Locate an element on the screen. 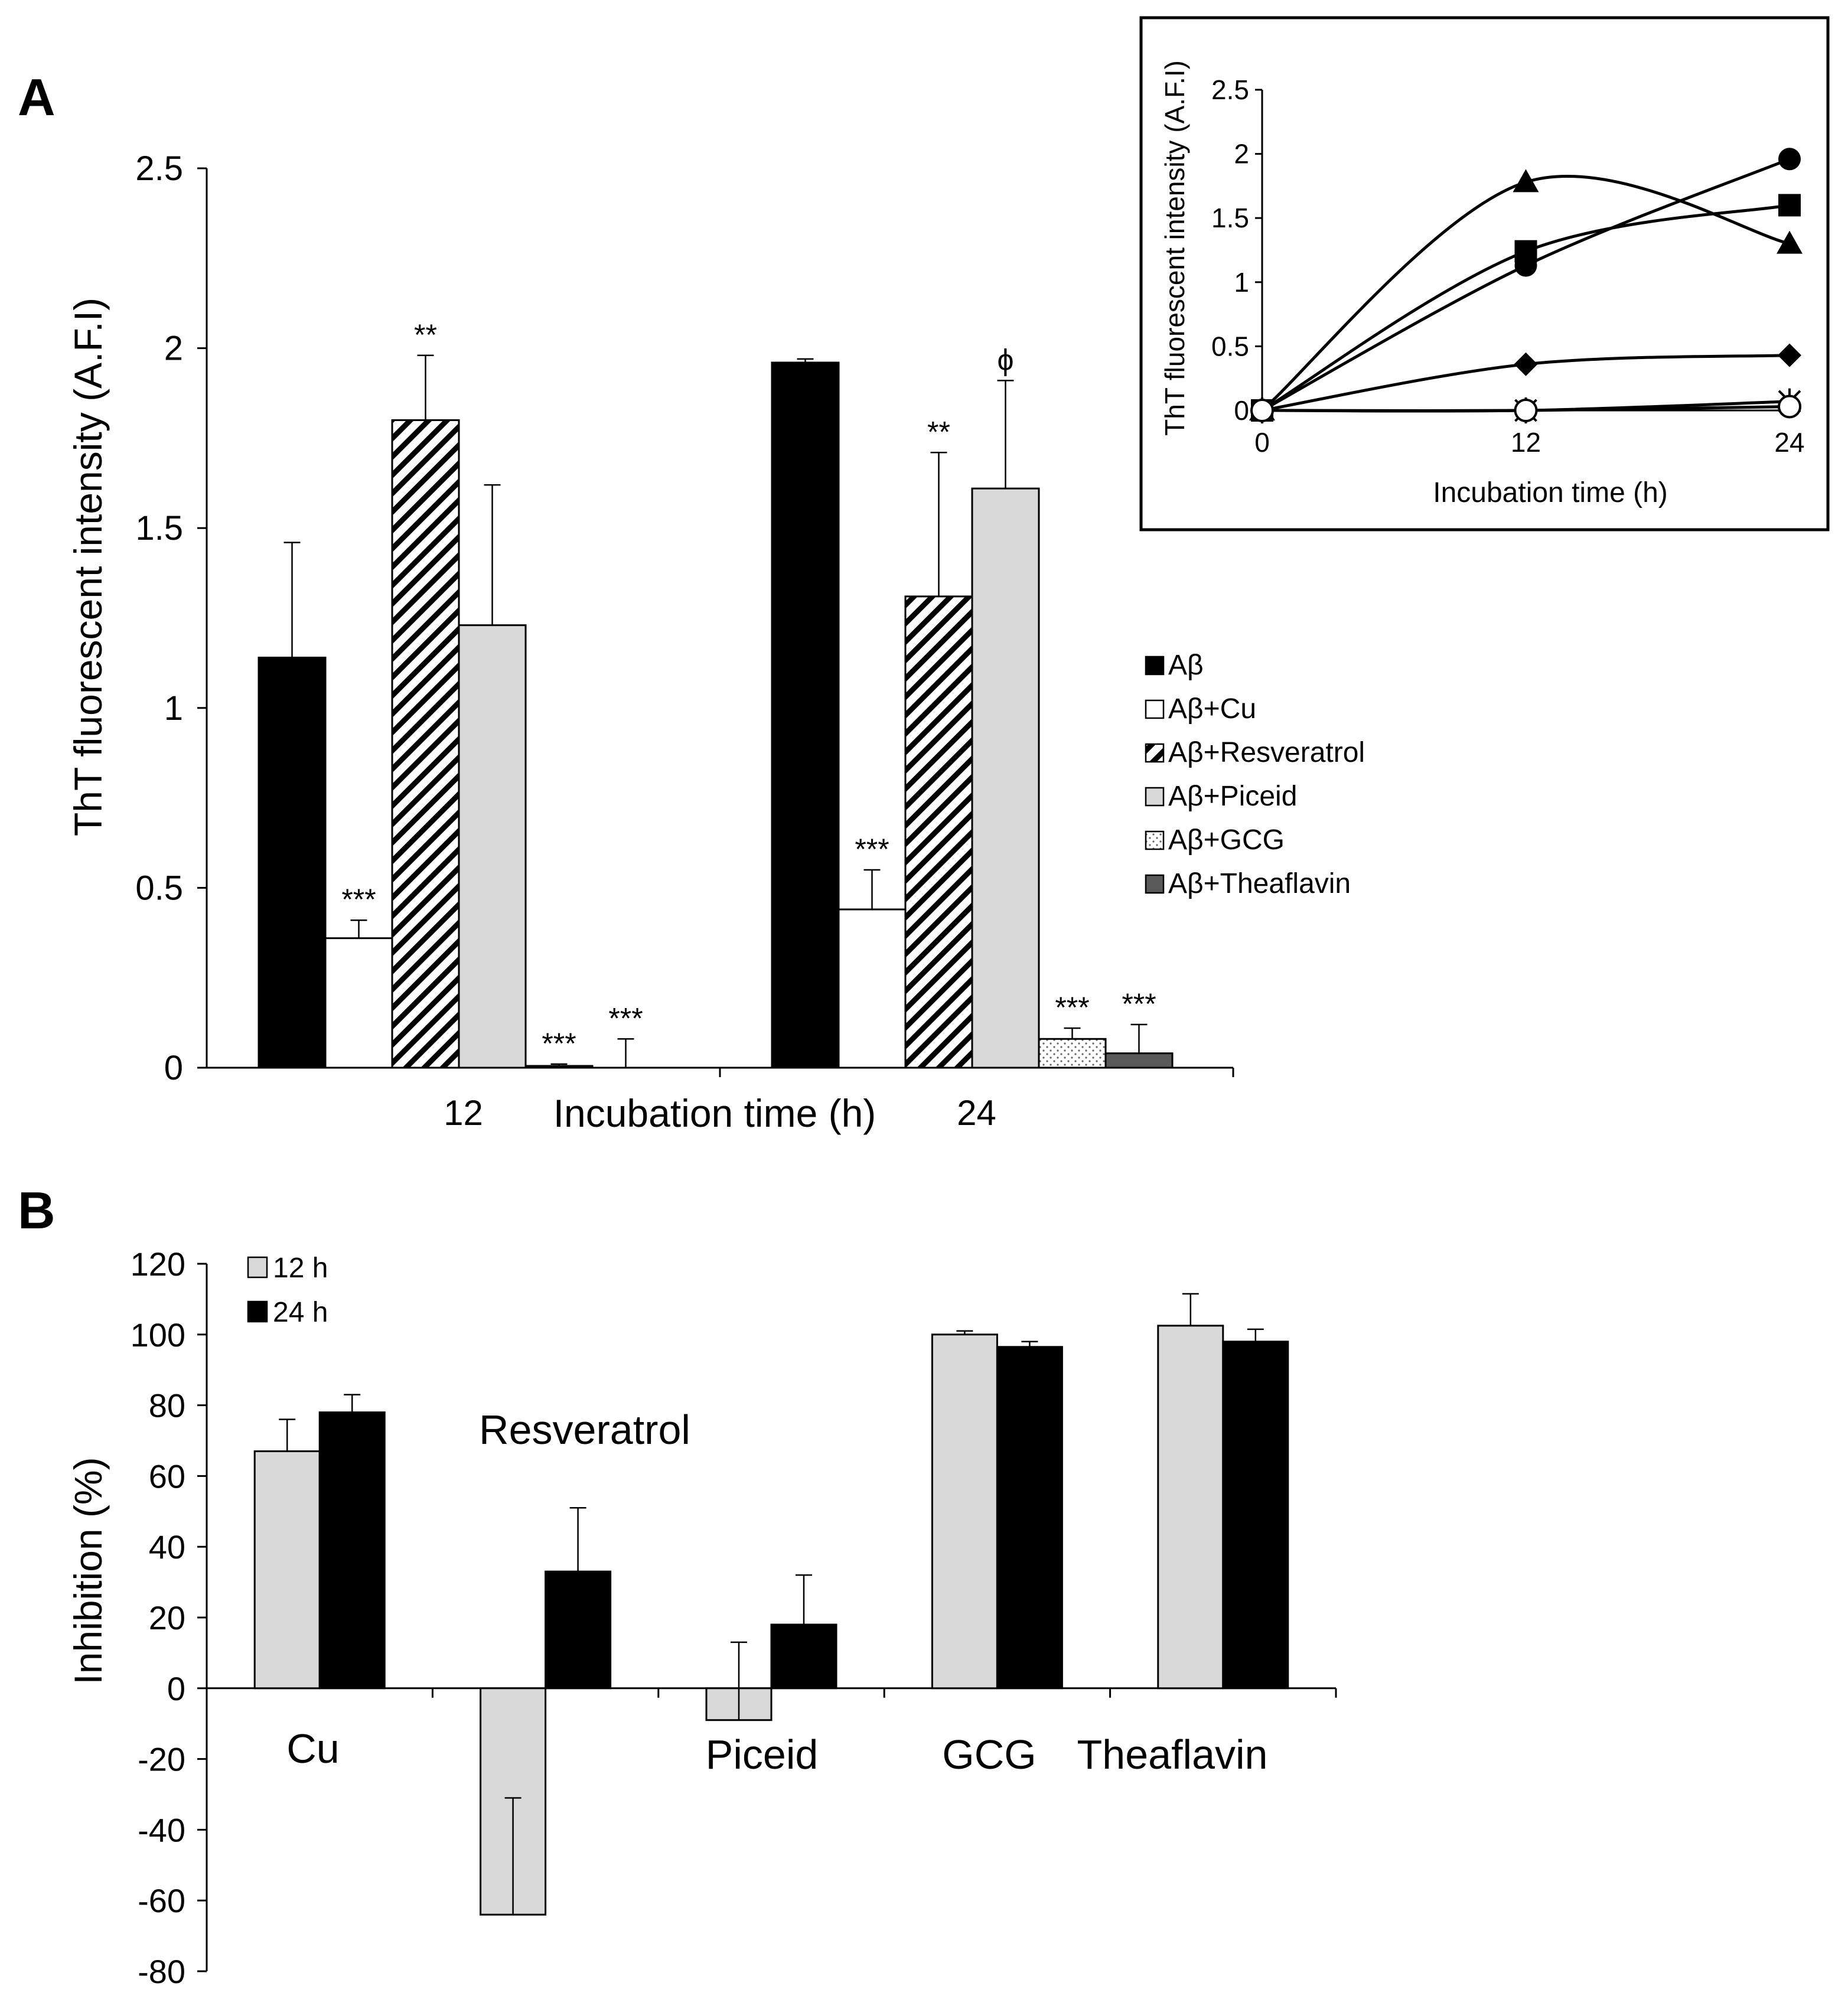  panel-b-y-tick-label: 100 is located at coordinates (158, 1335).